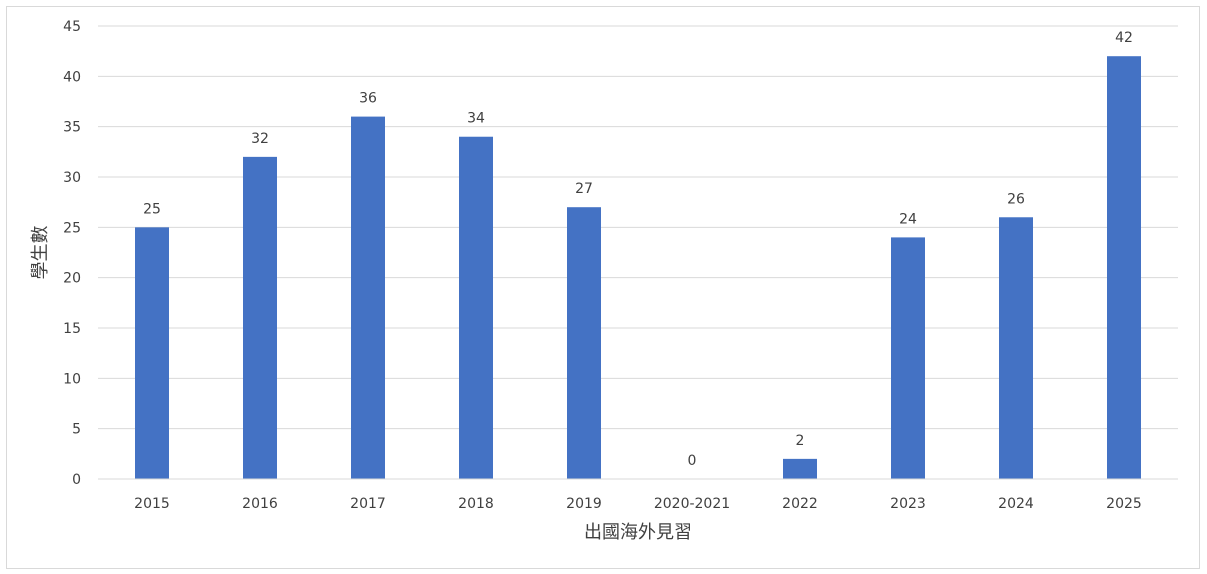 This screenshot has height=574, width=1207. What do you see at coordinates (1124, 38) in the screenshot?
I see `data-label: 42` at bounding box center [1124, 38].